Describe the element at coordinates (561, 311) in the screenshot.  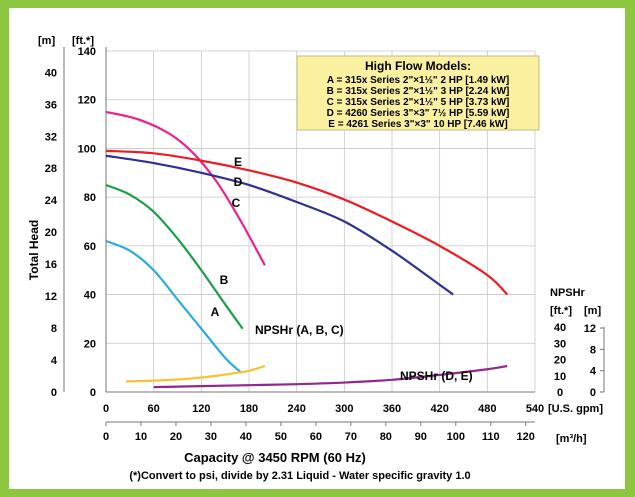
I see `npshr-unit-ft: [ft.*]` at that location.